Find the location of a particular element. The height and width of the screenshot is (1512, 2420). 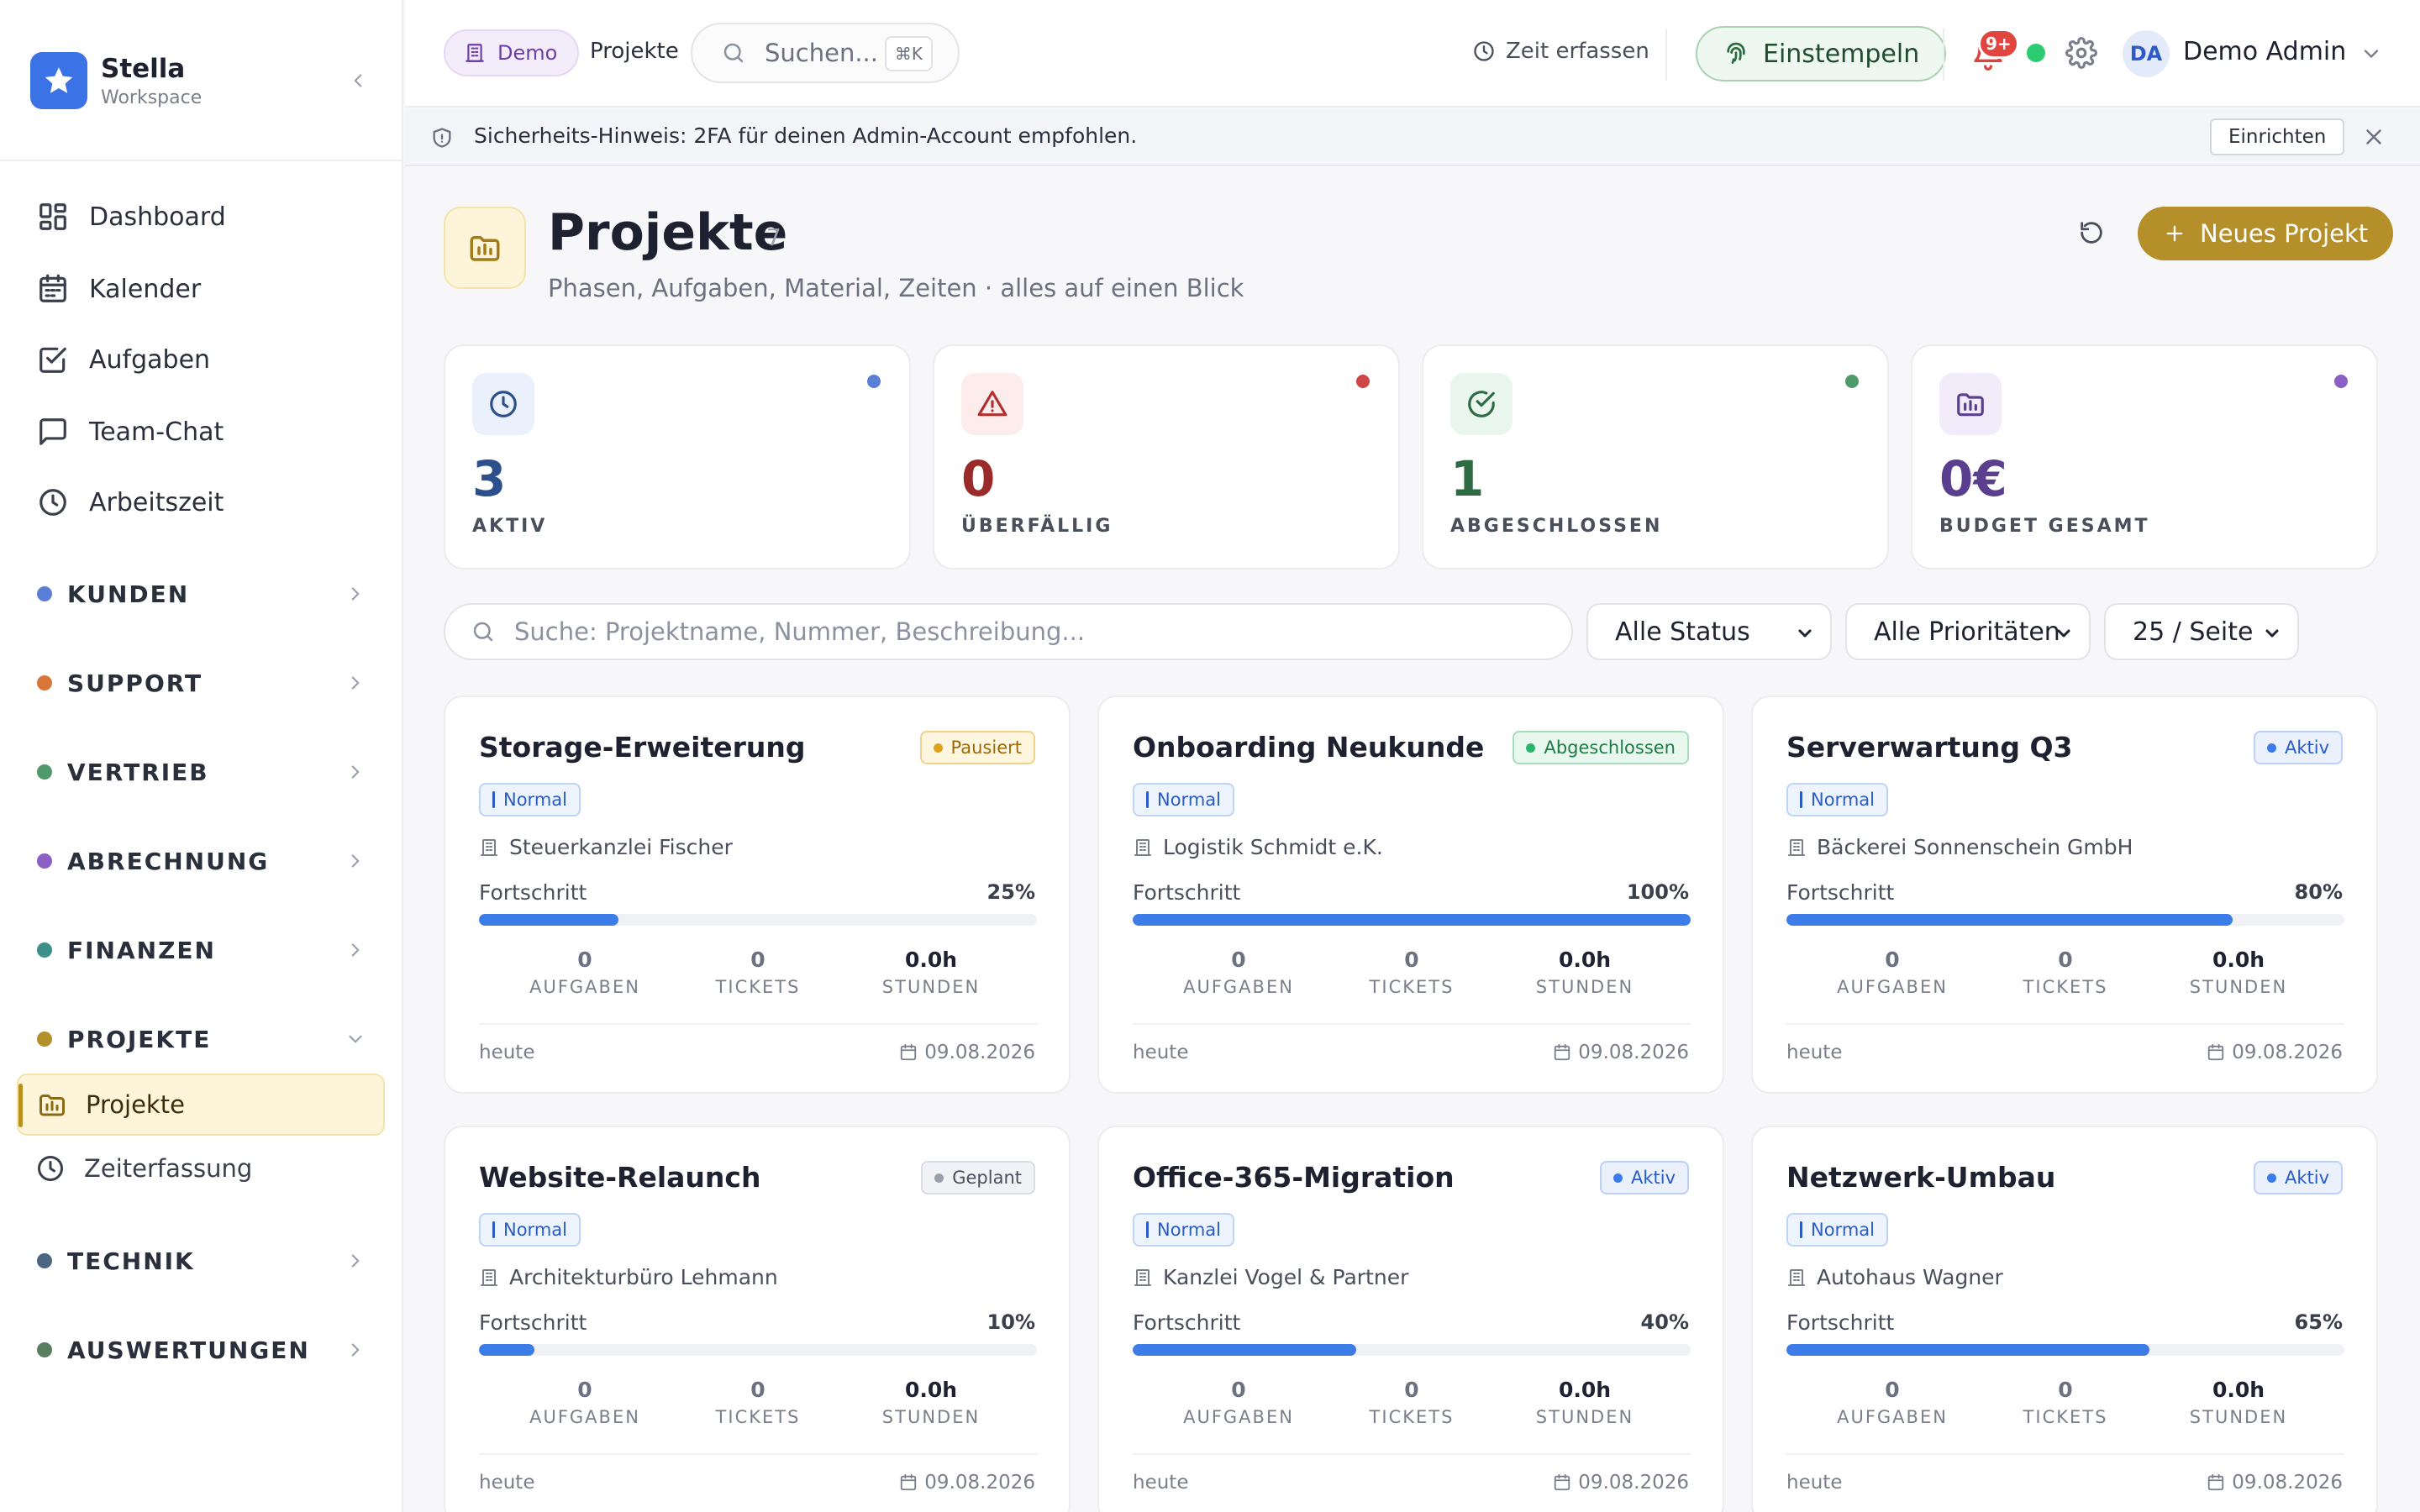

metric-label: AUFGABEN is located at coordinates (1238, 1417).